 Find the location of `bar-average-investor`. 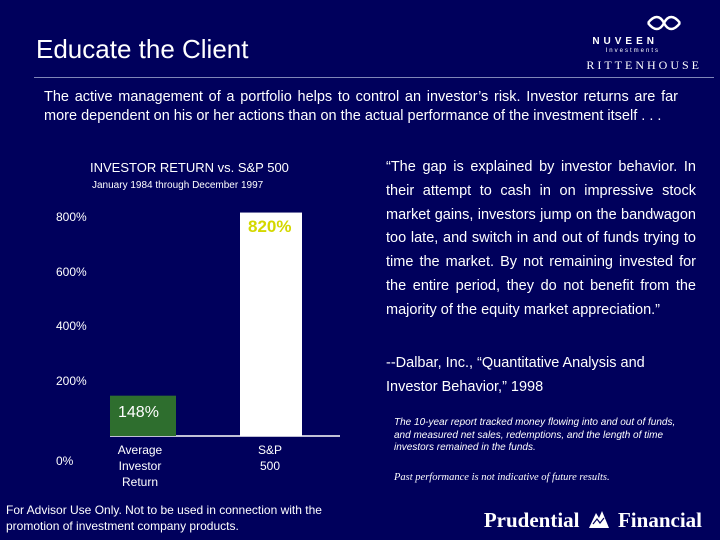

bar-average-investor is located at coordinates (143, 415).